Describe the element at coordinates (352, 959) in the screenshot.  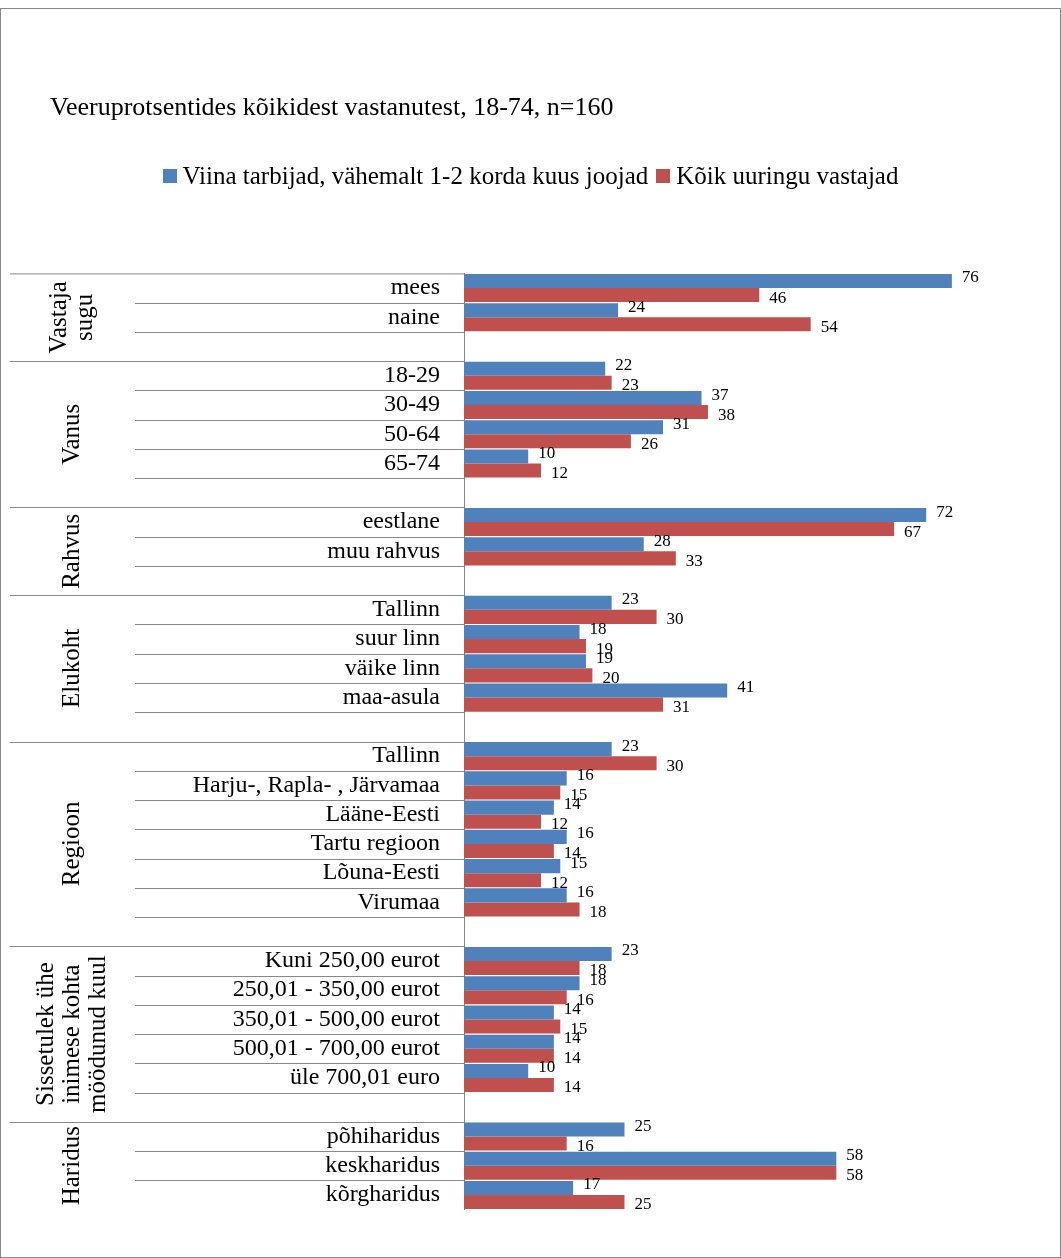
I see `y-tick-label: Kuni 250,00 eurot` at that location.